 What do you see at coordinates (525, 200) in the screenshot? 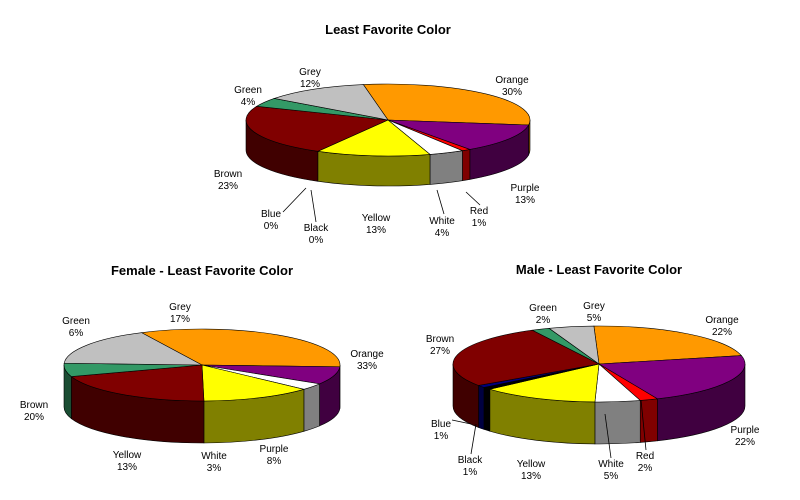
I see `slice-value-purple: 13%` at bounding box center [525, 200].